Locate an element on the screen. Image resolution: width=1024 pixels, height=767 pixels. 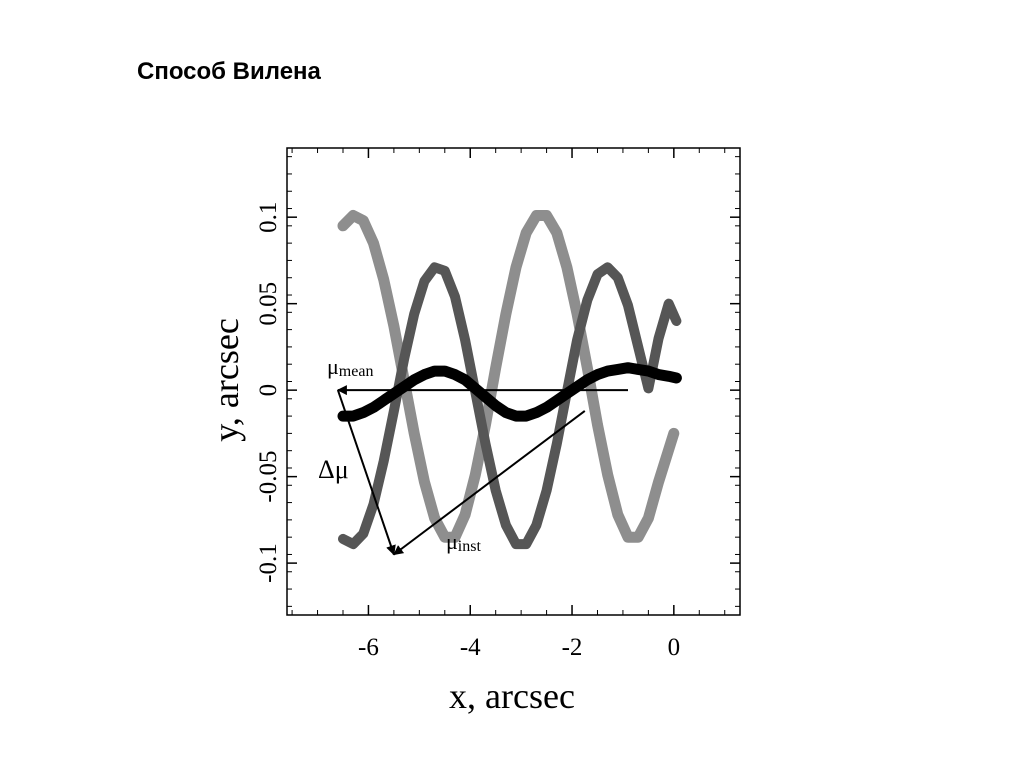
x-tick-label: -4 is located at coordinates (470, 647).